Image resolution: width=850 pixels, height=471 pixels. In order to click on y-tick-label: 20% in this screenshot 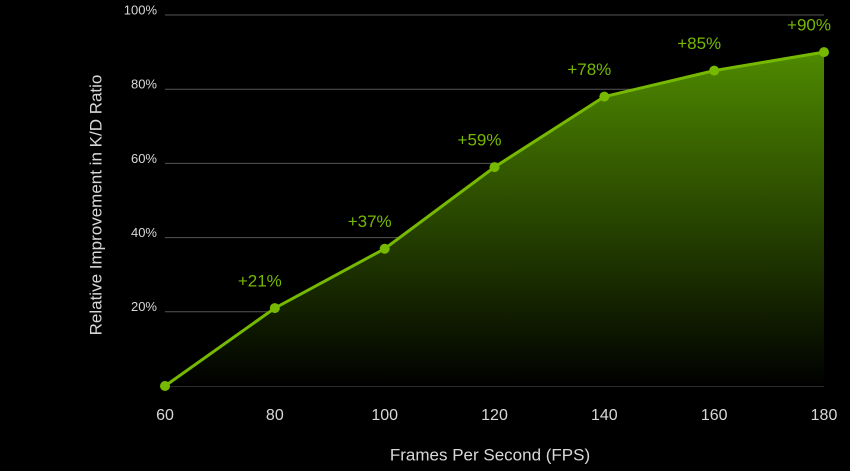, I will do `click(144, 306)`.